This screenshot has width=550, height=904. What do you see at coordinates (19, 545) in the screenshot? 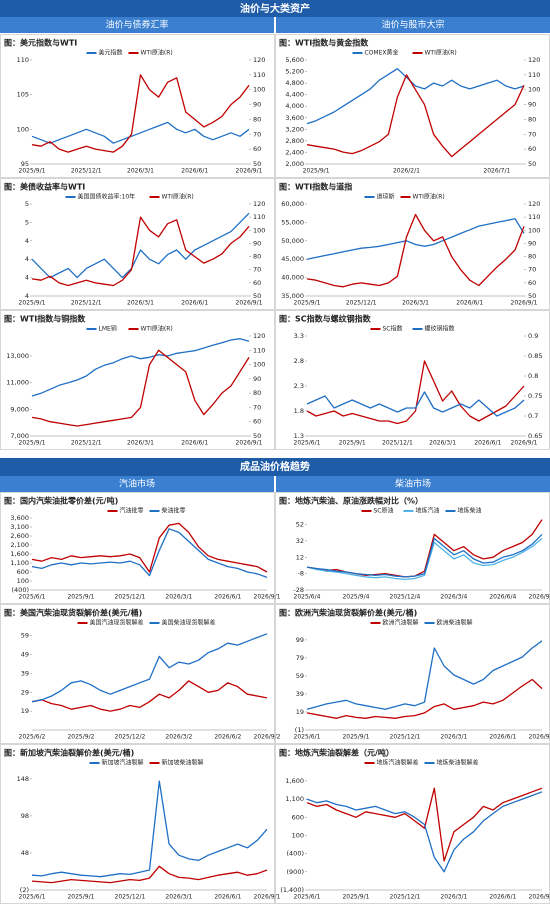
I see `y-tick-label: 2,100` at bounding box center [19, 545].